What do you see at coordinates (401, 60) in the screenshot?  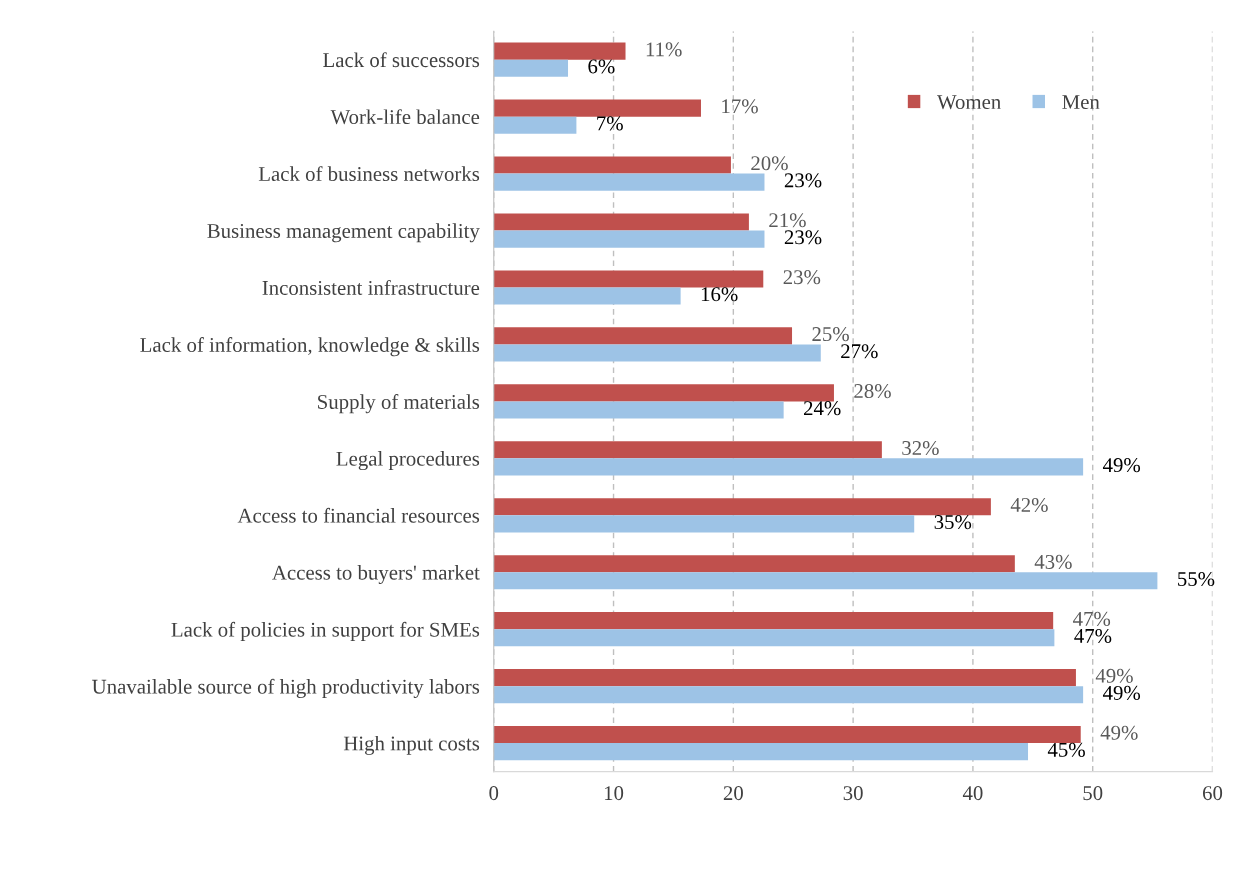 I see `y-tick-label: Lack of successors` at bounding box center [401, 60].